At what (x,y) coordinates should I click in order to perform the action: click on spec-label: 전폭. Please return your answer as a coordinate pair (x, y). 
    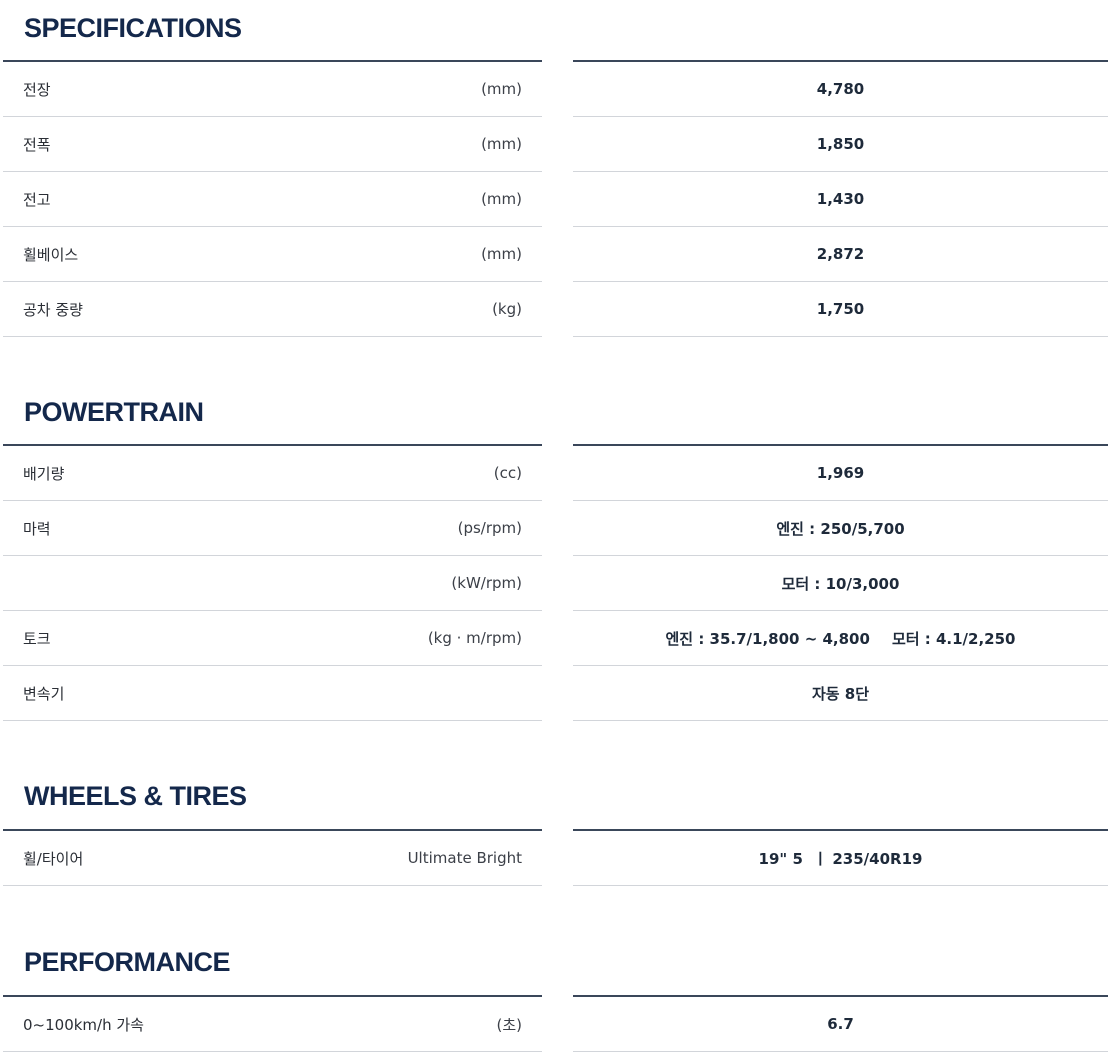
    Looking at the image, I should click on (37, 144).